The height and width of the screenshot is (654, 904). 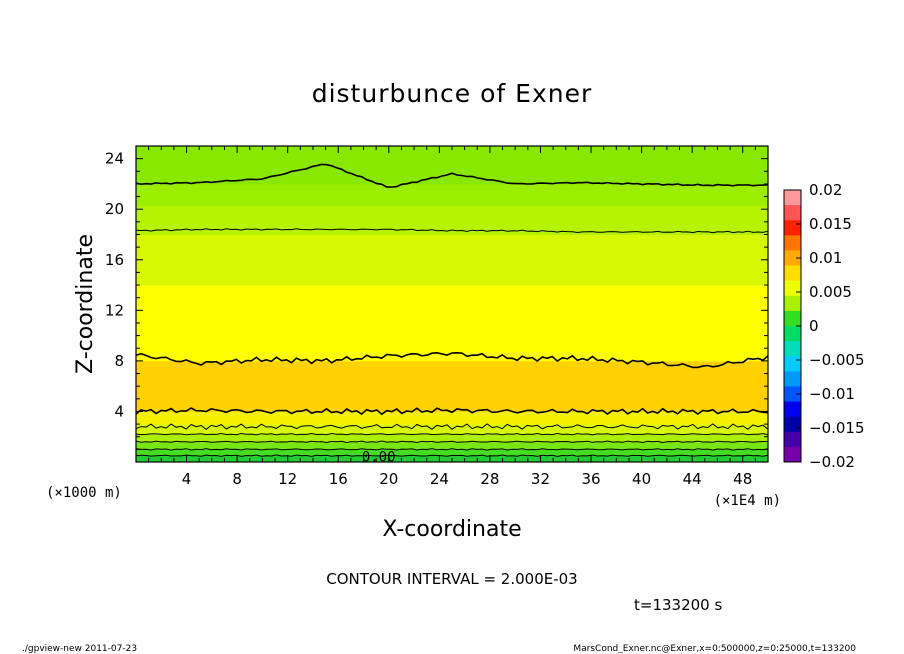 What do you see at coordinates (187, 479) in the screenshot?
I see `x-tick-label: 4` at bounding box center [187, 479].